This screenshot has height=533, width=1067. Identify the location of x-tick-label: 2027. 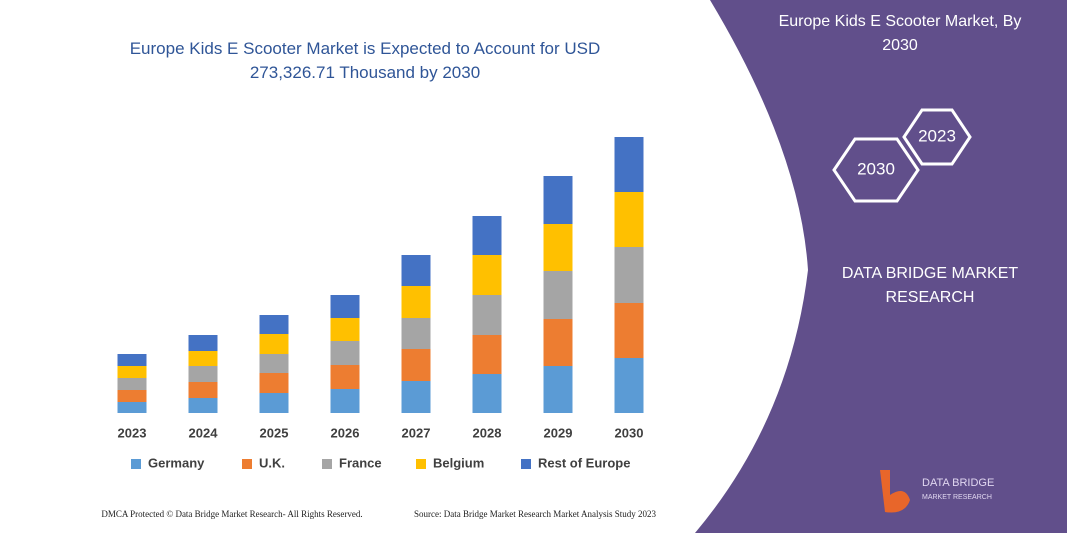
(416, 432).